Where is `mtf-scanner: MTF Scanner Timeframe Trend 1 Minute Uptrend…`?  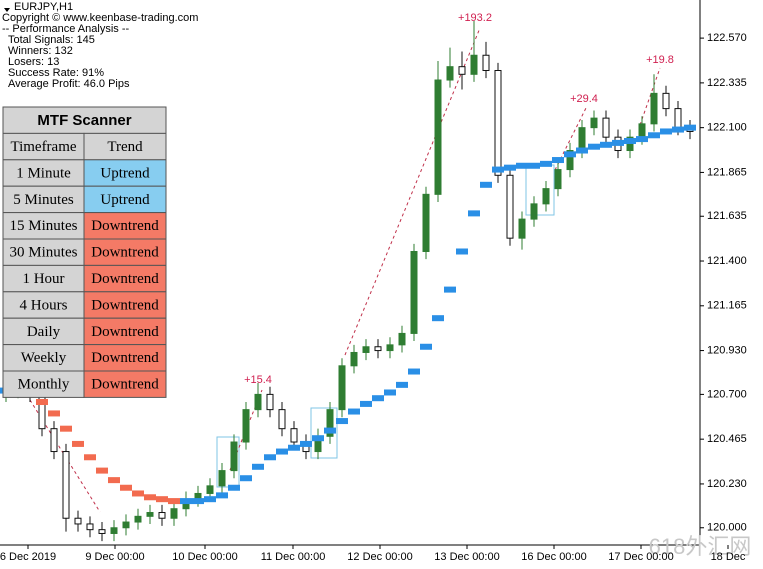 mtf-scanner: MTF Scanner Timeframe Trend 1 Minute Uptrend… is located at coordinates (84, 252).